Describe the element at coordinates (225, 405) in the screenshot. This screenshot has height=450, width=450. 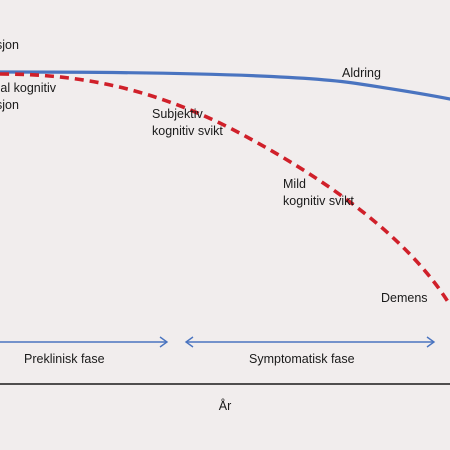
I see `x-axis-label: År` at that location.